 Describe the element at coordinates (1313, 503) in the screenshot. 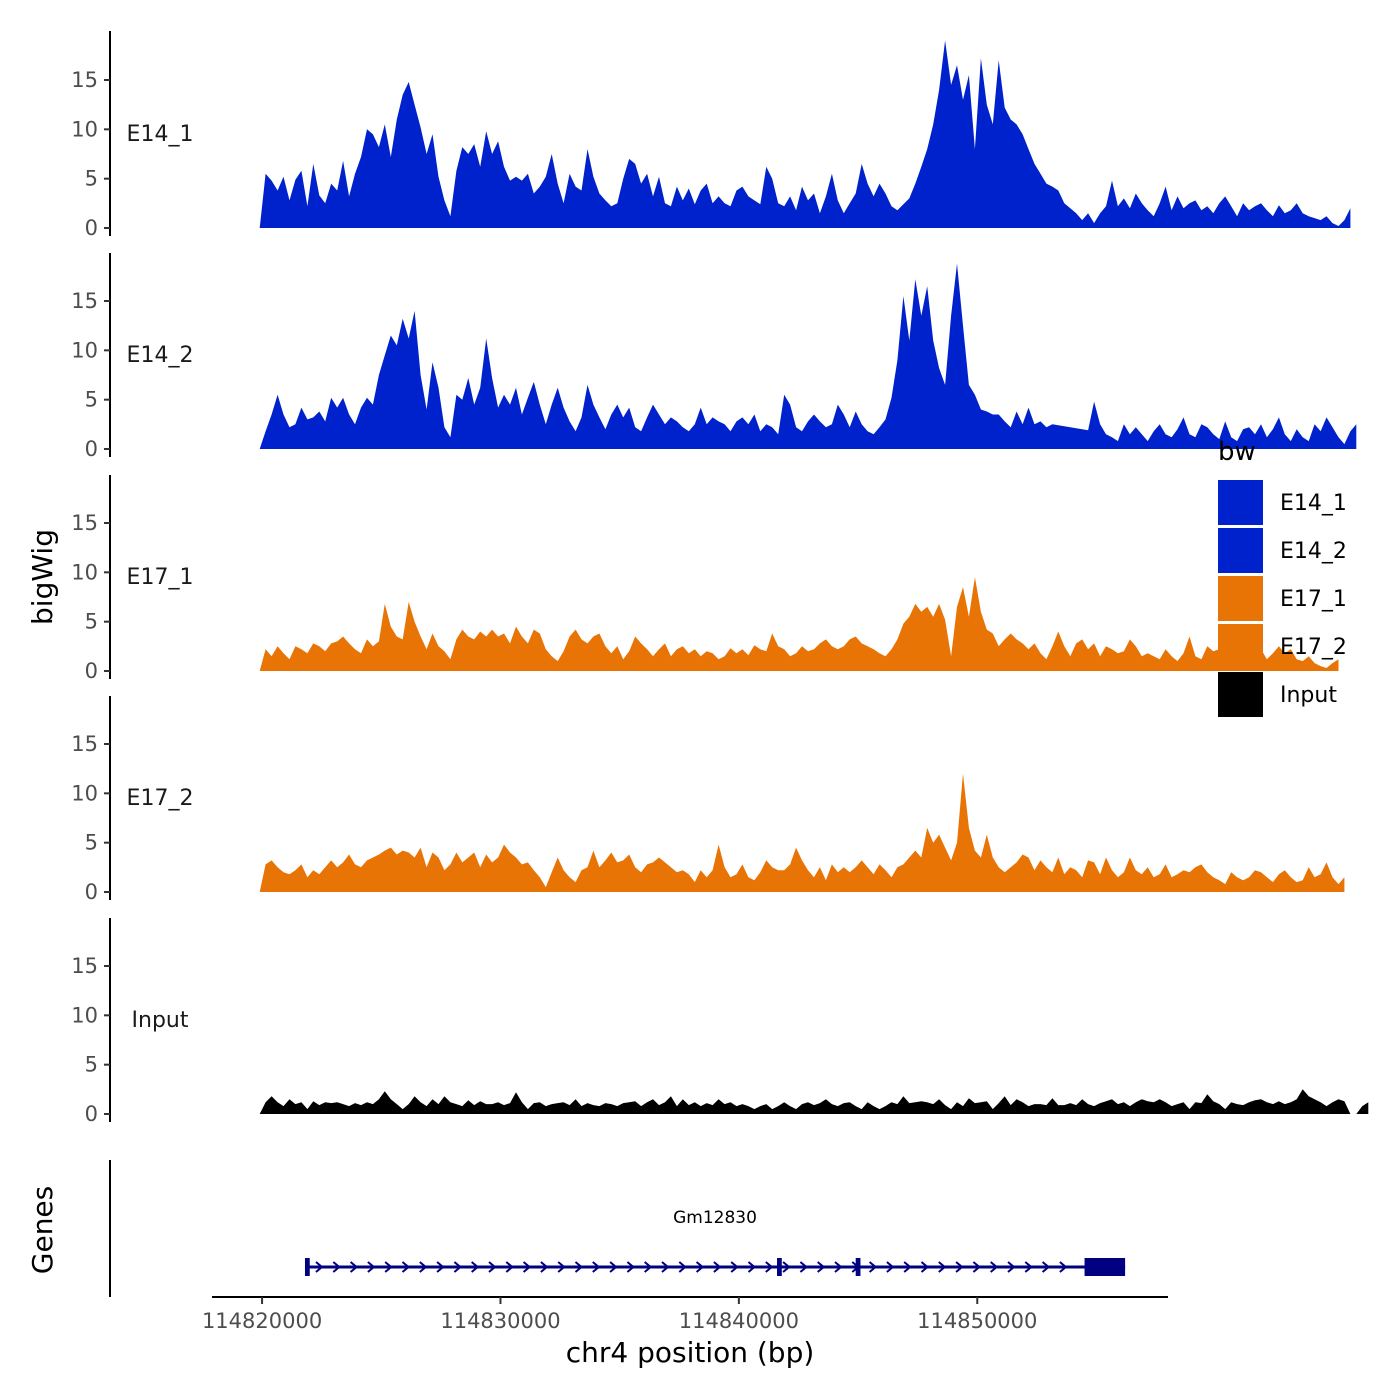

I see `legend-label: E14_1` at that location.